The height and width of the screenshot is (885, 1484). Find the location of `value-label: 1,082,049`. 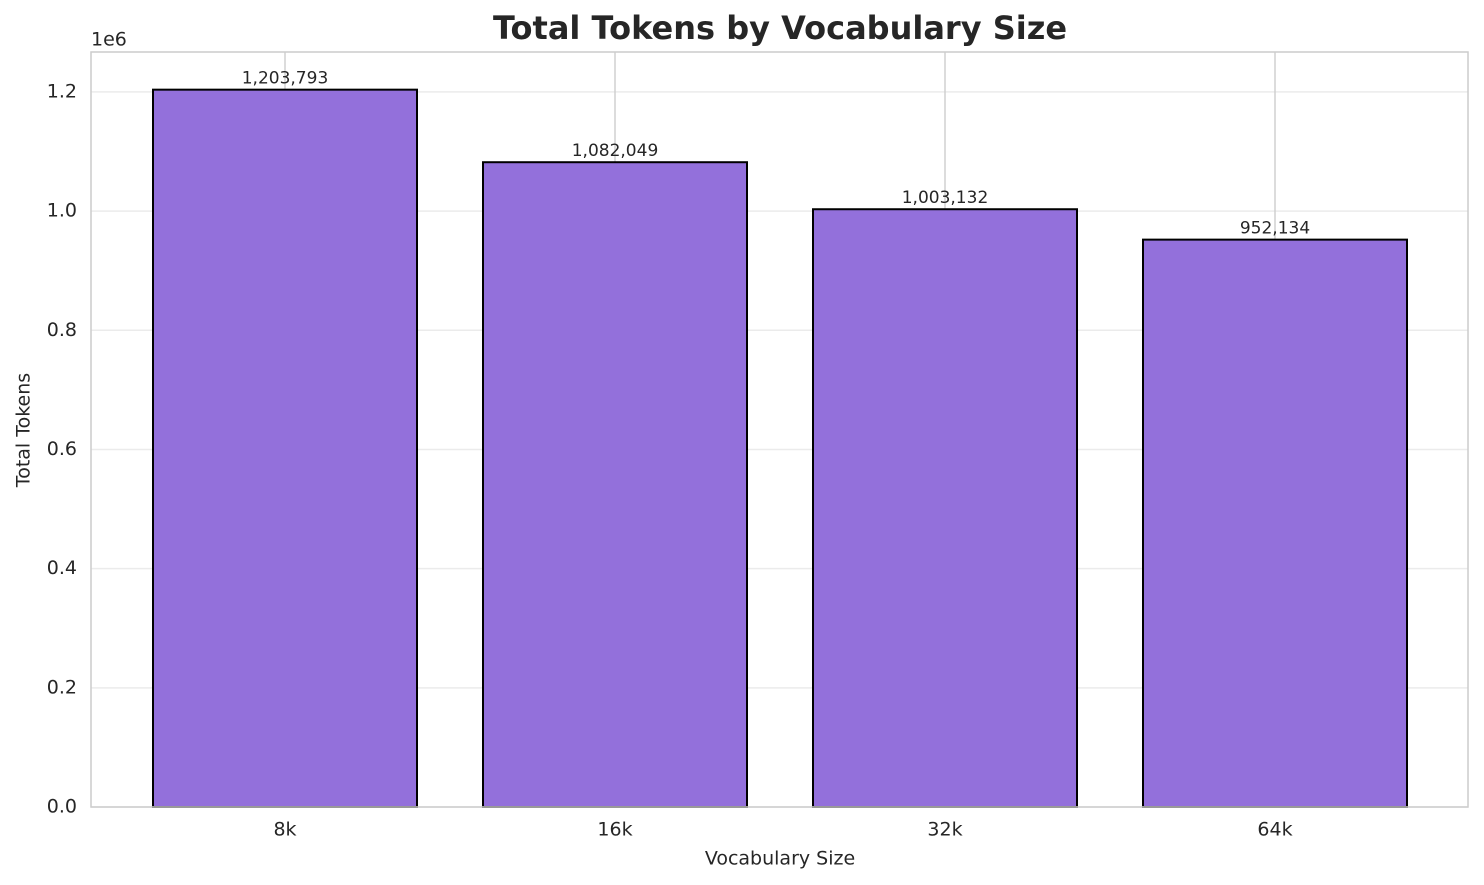

value-label: 1,082,049 is located at coordinates (615, 151).